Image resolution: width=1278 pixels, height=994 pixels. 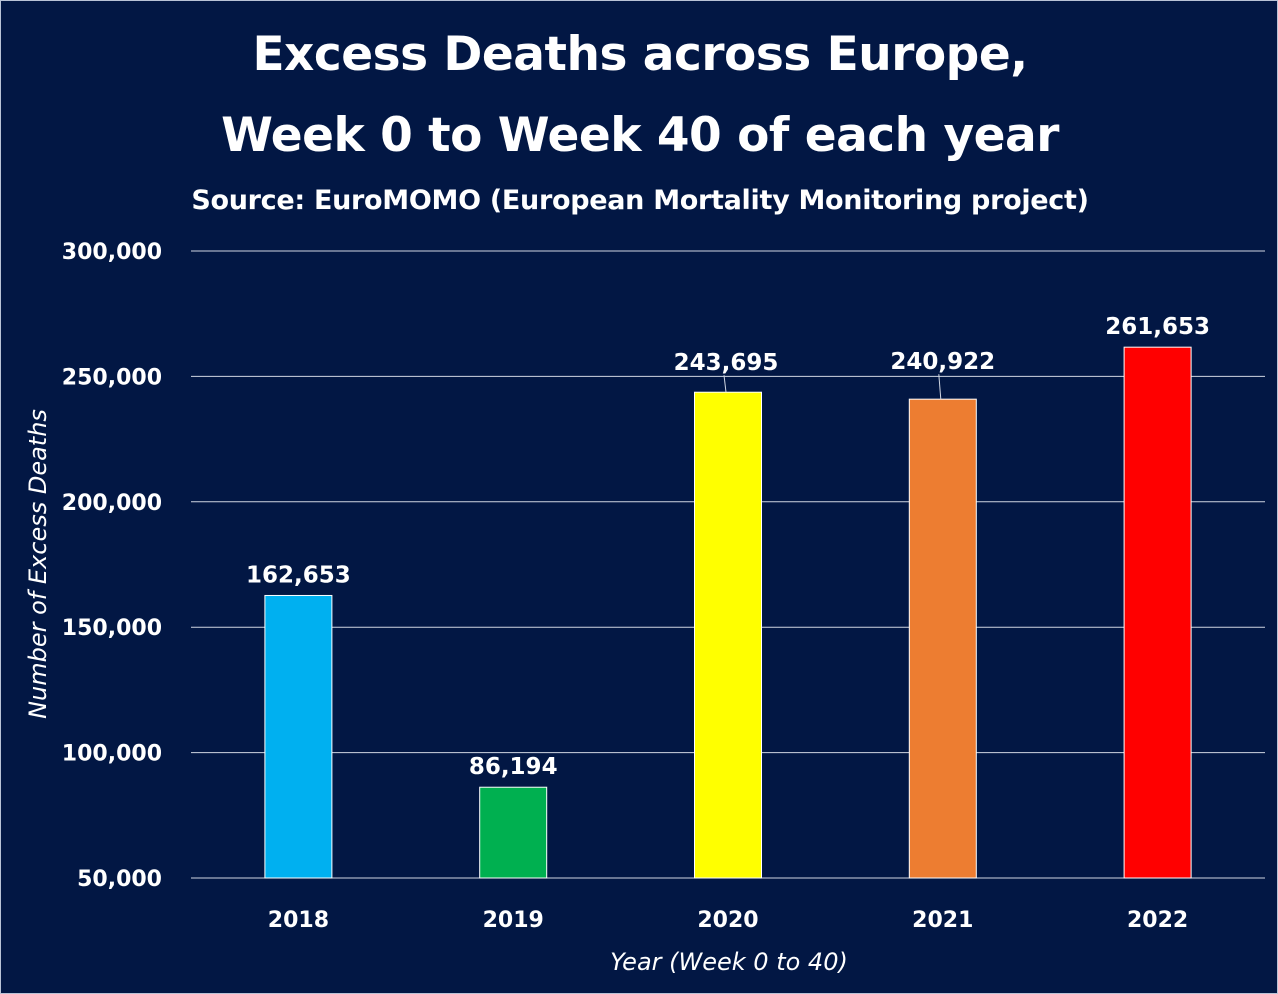 I want to click on data-label-2018: 162,653, so click(x=298, y=575).